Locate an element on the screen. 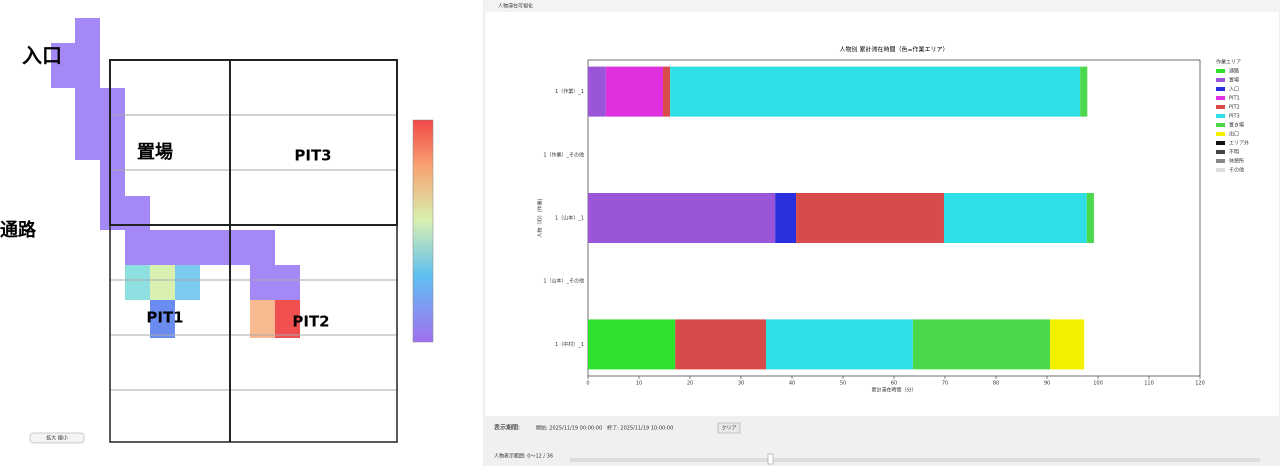 The image size is (1280, 470). legend-label: その他 is located at coordinates (1236, 170).